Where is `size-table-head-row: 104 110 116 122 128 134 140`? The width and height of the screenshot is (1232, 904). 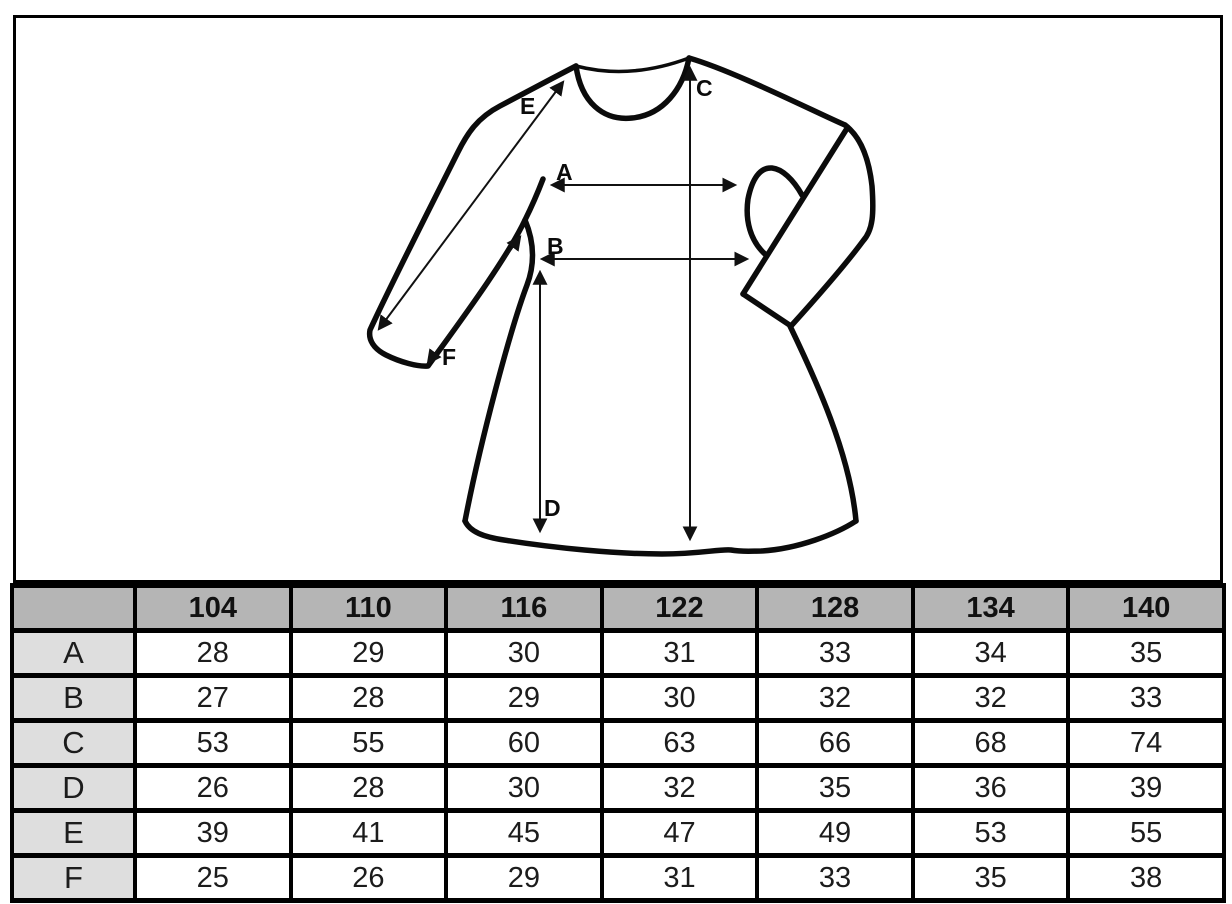
size-table-head-row: 104 110 116 122 128 134 140 is located at coordinates (618, 608).